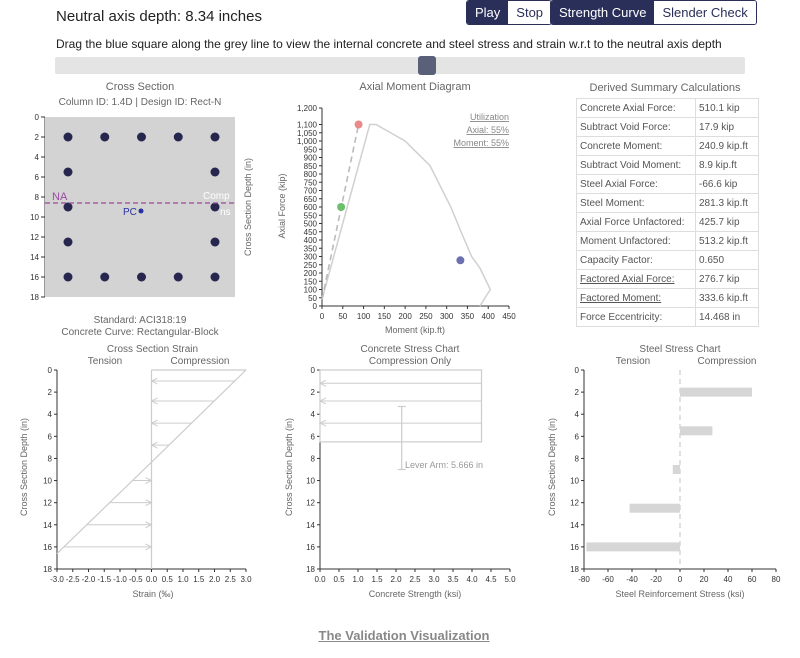 This screenshot has height=658, width=800. Describe the element at coordinates (231, 579) in the screenshot. I see `strain-x-tick-label: 2.5` at that location.